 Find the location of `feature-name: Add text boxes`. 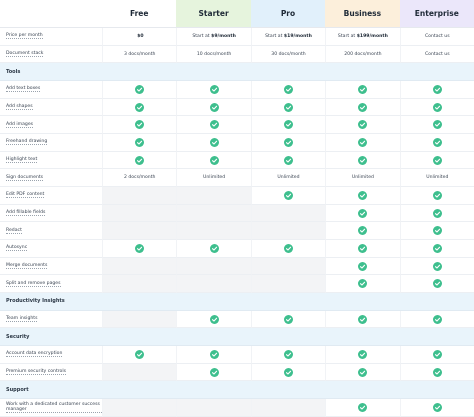

feature-name: Add text boxes is located at coordinates (23, 89).